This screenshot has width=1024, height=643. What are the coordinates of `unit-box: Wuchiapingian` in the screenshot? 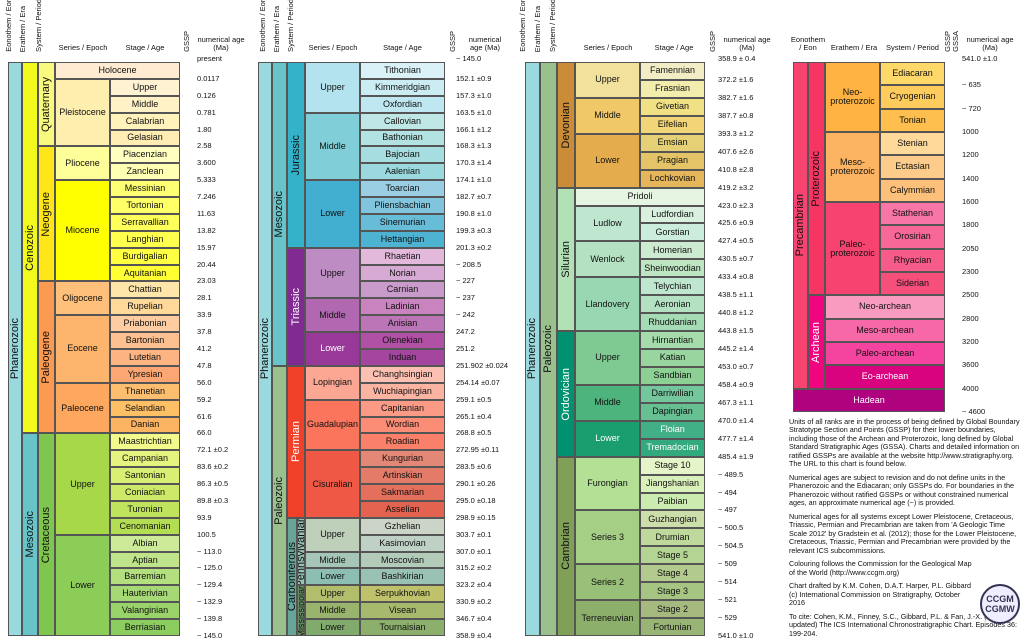 It's located at (402, 391).